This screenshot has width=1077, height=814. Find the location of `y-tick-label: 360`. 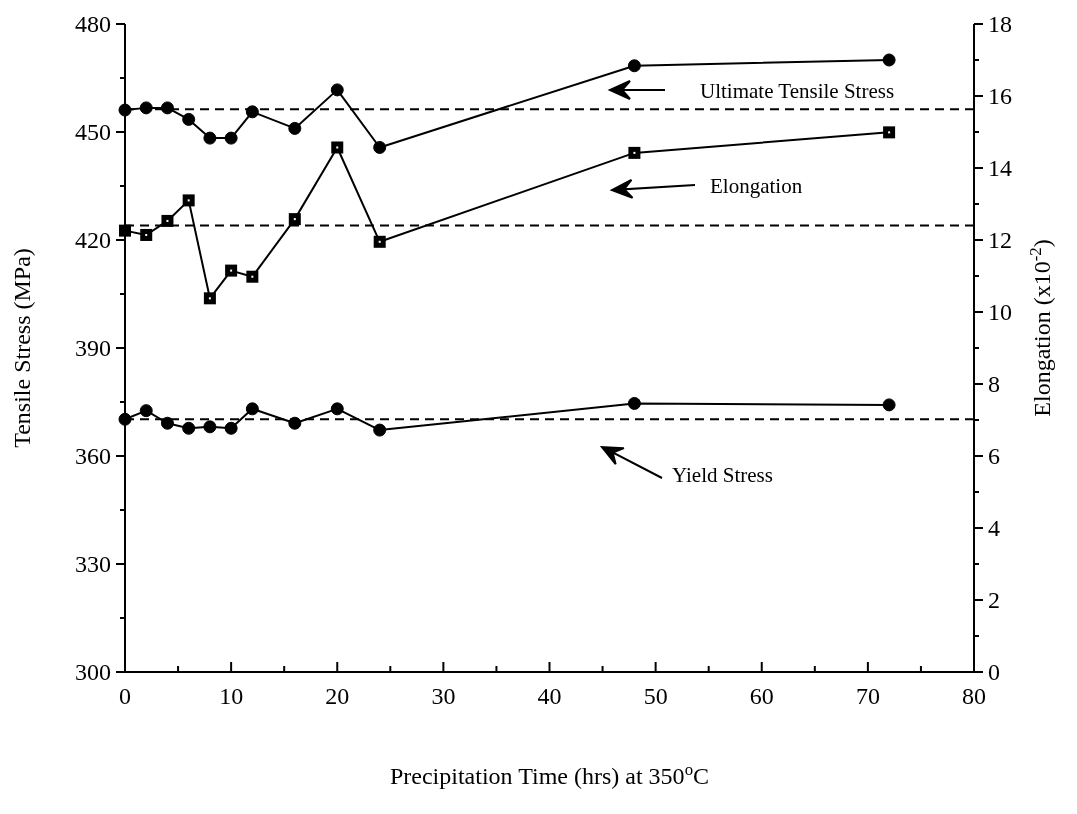

y-tick-label: 360 is located at coordinates (93, 456).